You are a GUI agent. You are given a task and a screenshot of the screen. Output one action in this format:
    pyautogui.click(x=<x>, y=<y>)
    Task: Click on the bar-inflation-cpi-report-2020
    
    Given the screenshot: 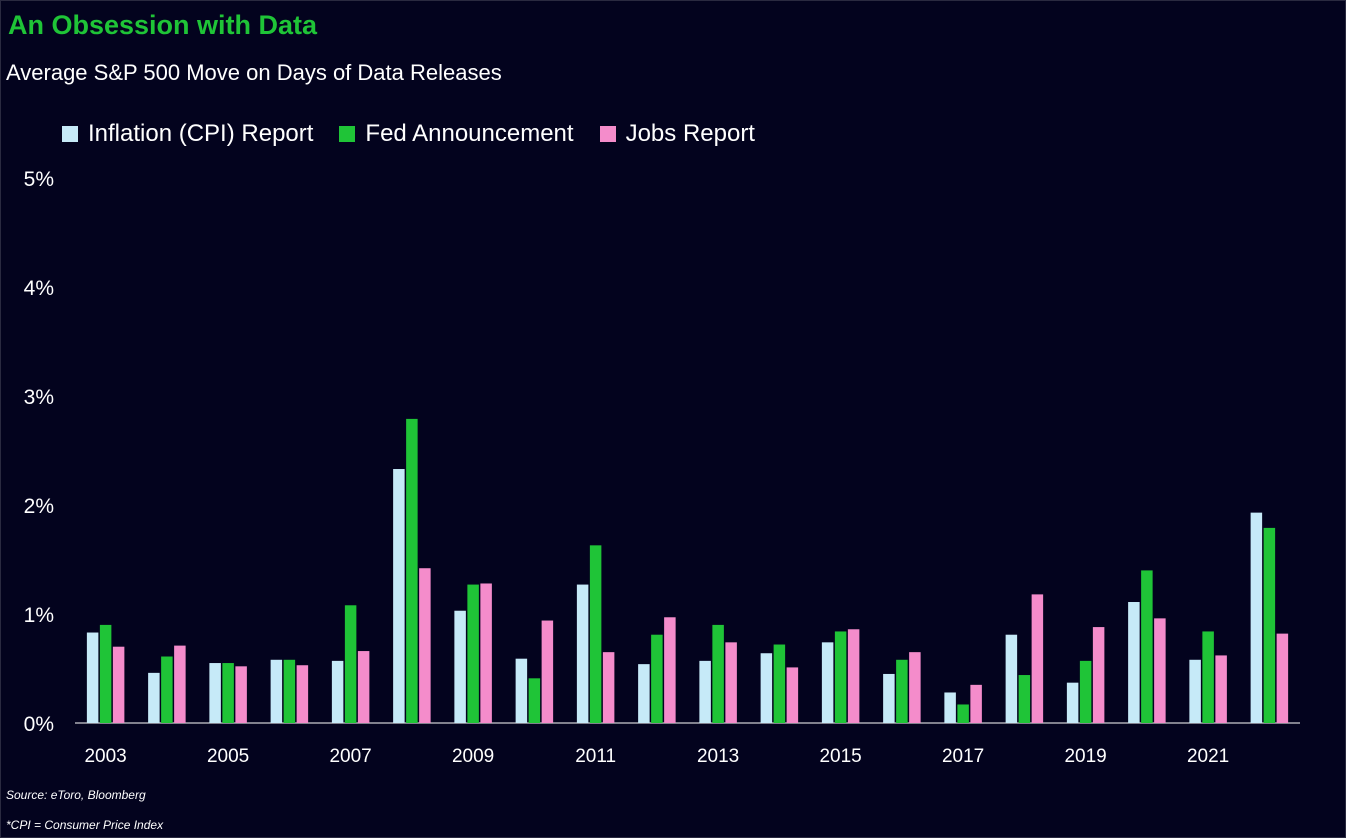 What is the action you would take?
    pyautogui.click(x=1134, y=662)
    